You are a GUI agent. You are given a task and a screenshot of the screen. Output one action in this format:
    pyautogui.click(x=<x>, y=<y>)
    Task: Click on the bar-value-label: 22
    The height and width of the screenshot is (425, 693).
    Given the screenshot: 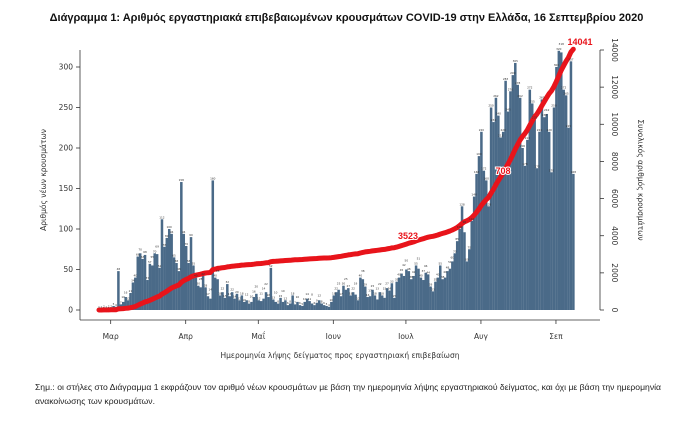 What is the action you would take?
    pyautogui.click(x=380, y=284)
    